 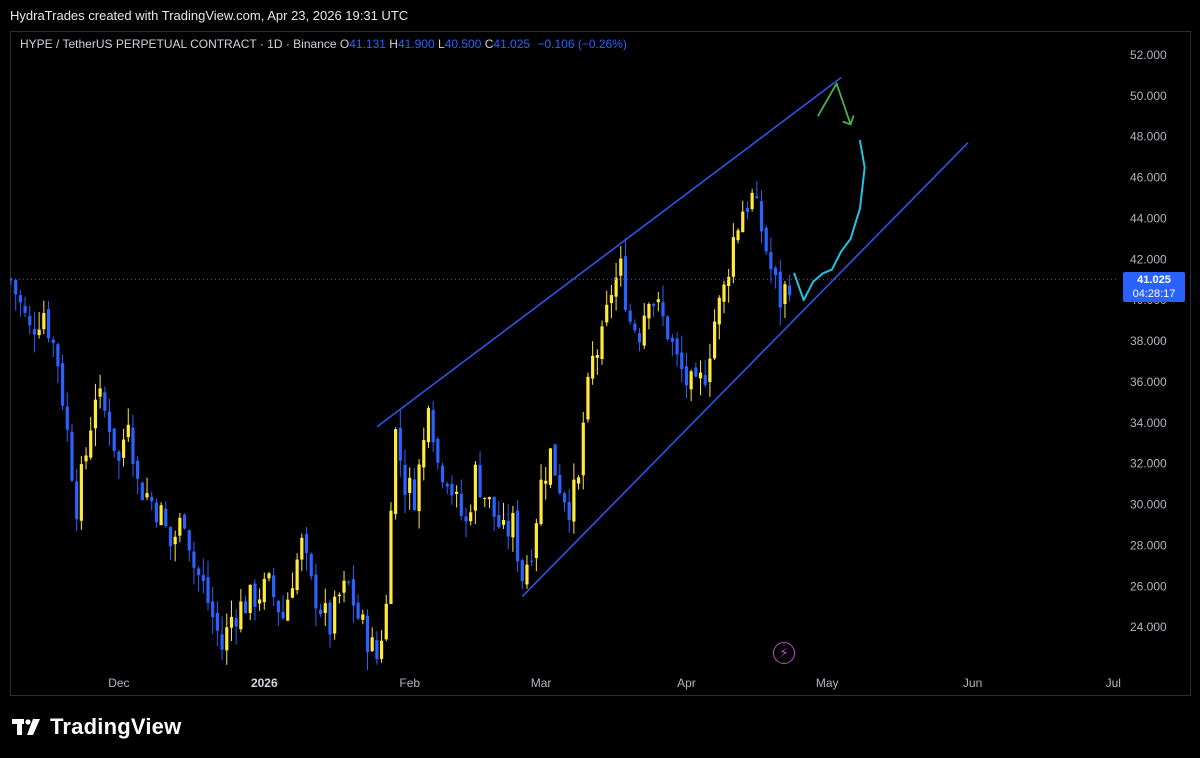 I want to click on x-tick-label: Feb, so click(x=409, y=683).